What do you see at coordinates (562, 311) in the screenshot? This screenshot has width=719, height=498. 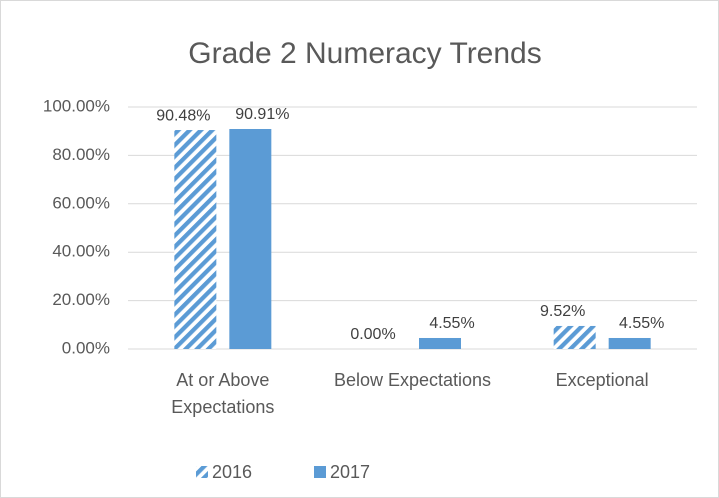 I see `data-label: 9.52%` at bounding box center [562, 311].